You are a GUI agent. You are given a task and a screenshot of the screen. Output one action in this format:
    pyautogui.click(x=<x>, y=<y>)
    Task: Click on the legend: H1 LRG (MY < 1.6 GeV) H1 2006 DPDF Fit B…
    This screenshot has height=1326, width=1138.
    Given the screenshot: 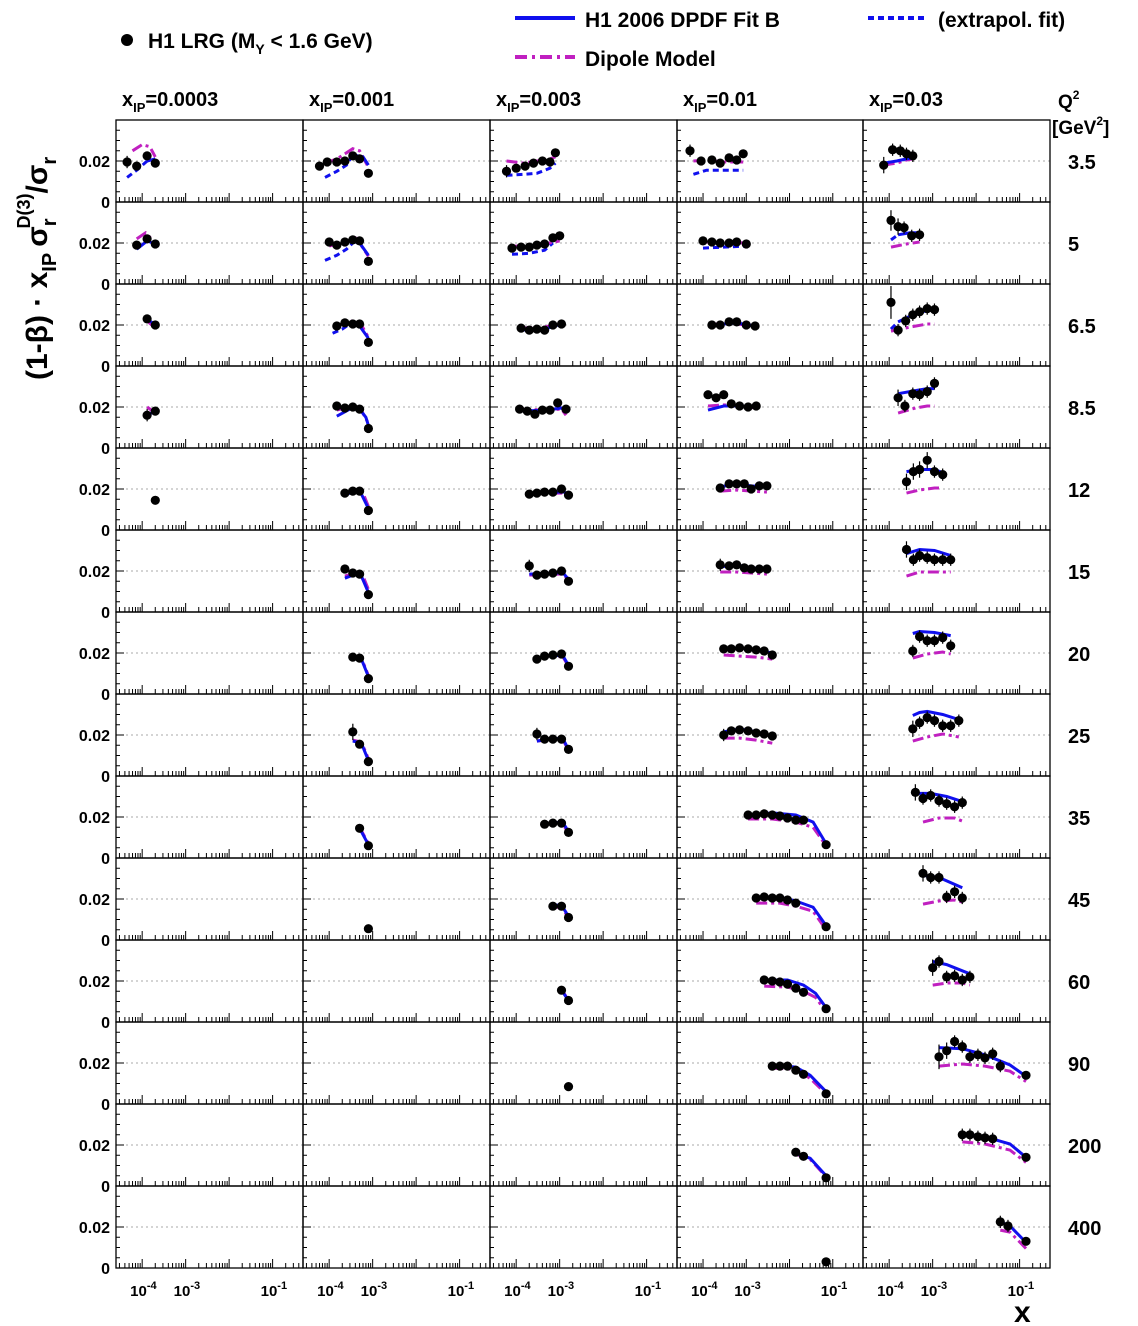 What is the action you would take?
    pyautogui.click(x=593, y=40)
    